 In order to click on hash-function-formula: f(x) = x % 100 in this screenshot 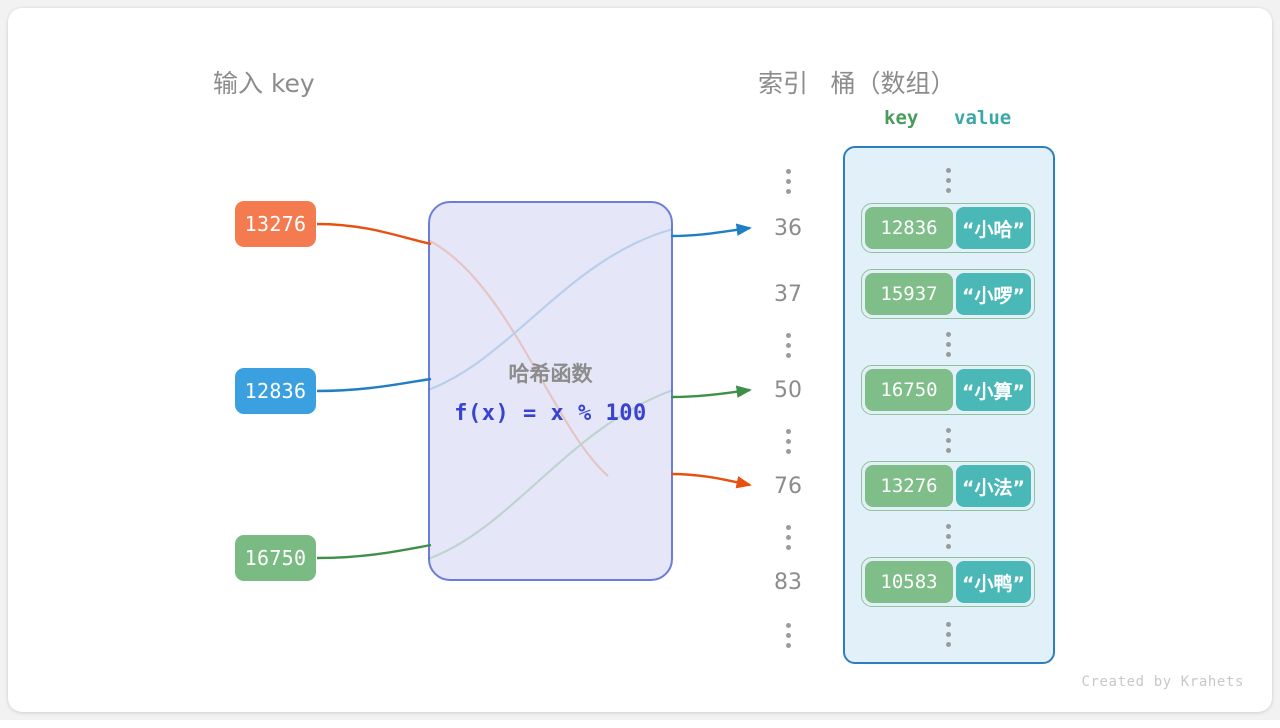, I will do `click(550, 413)`.